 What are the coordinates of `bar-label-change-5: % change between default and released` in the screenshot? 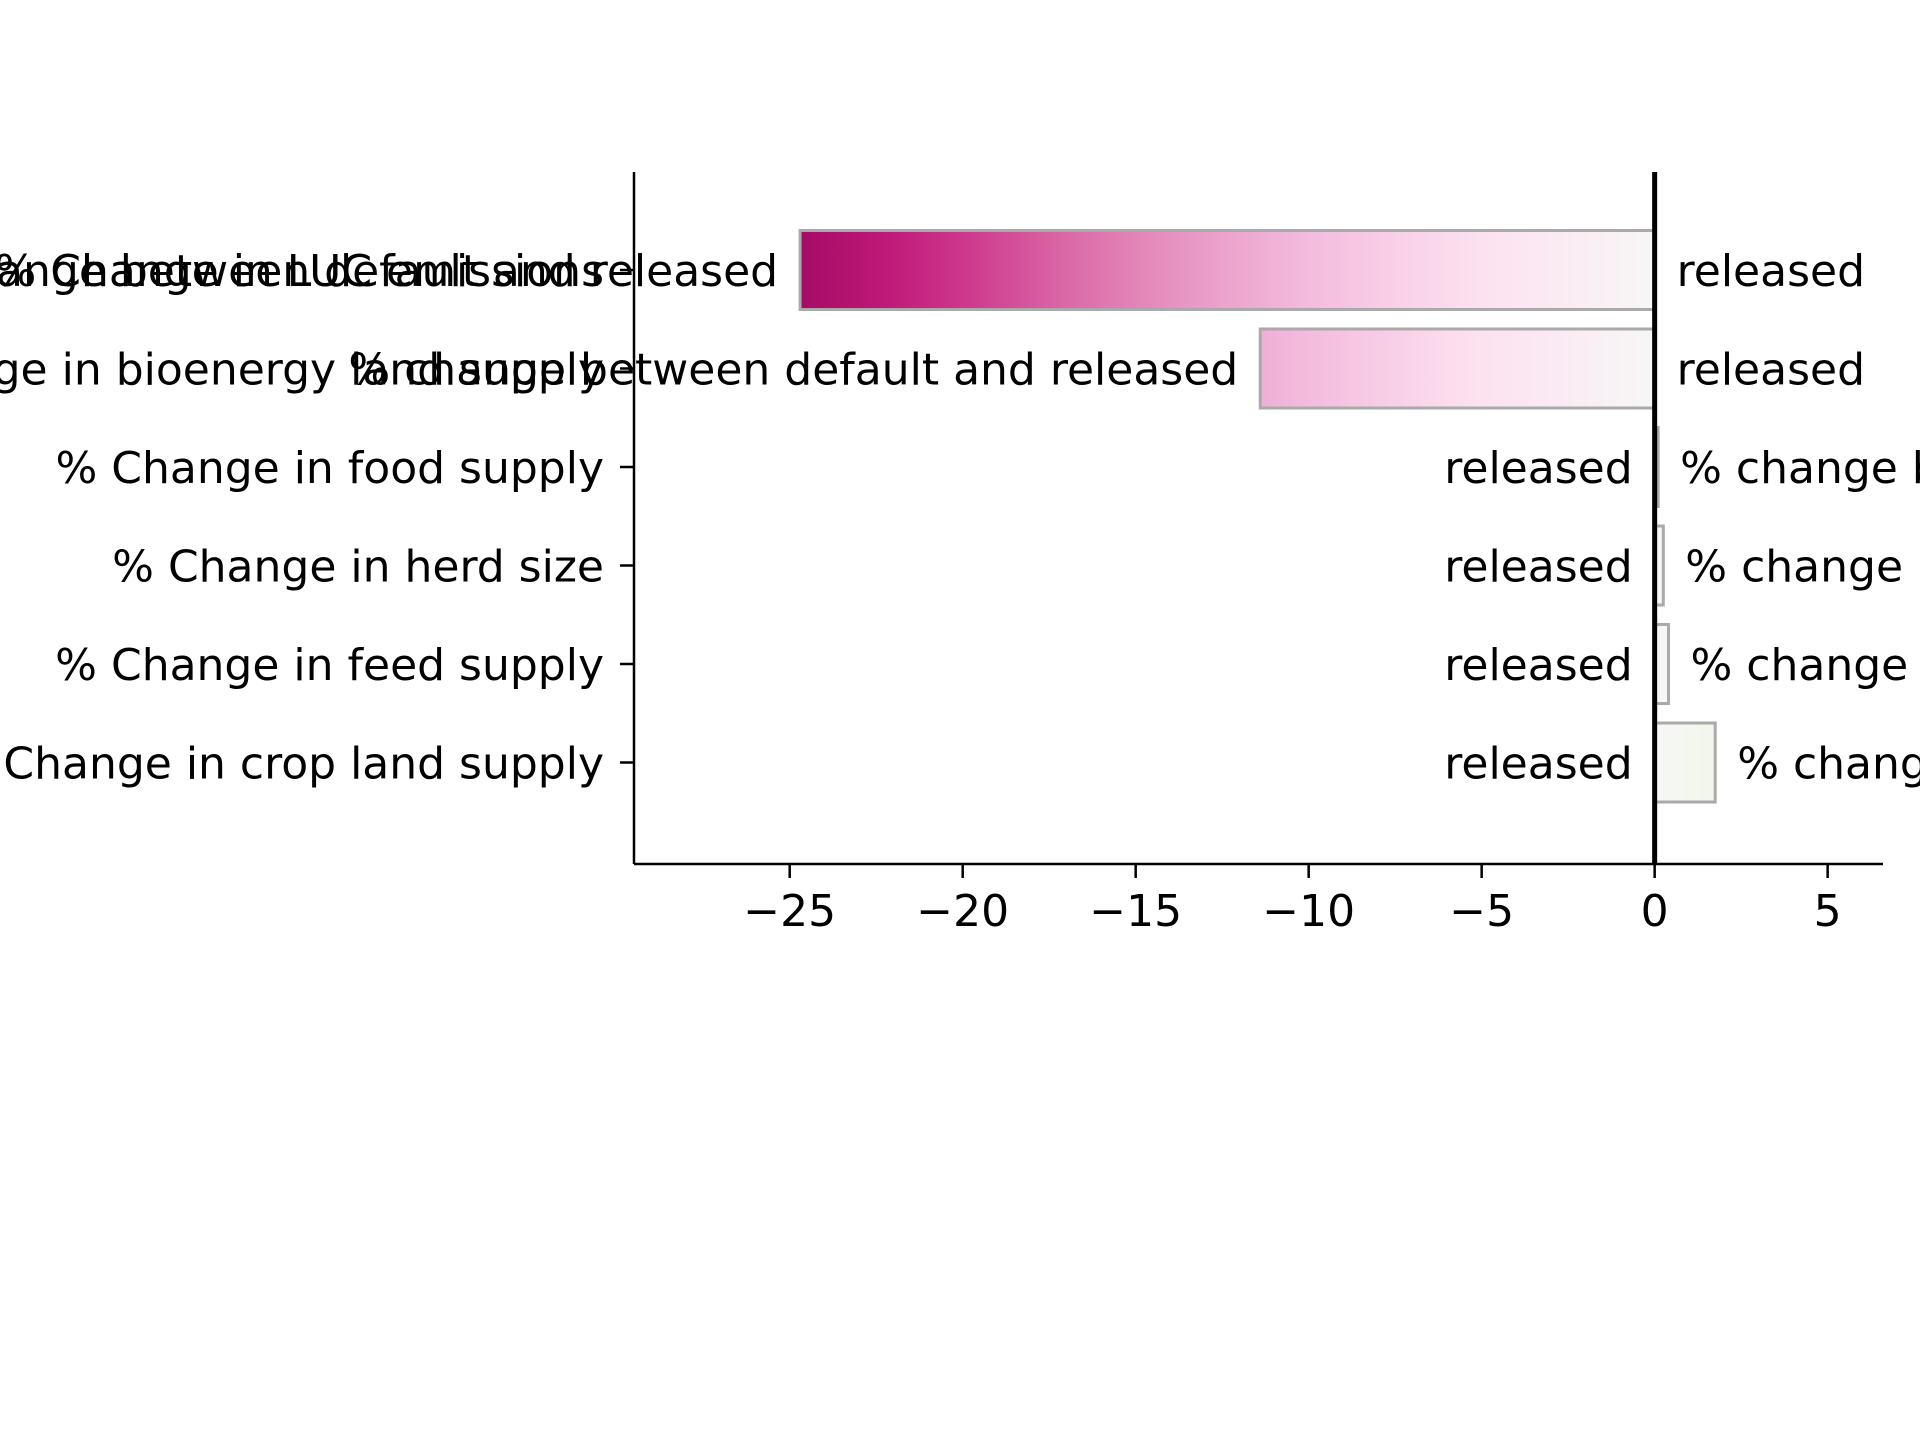 It's located at (1828, 764).